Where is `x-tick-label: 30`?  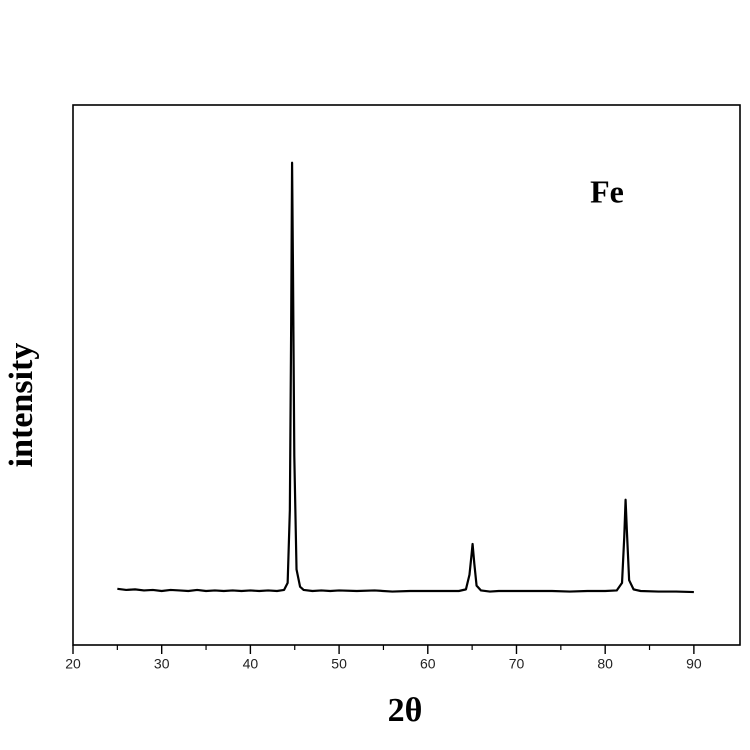 x-tick-label: 30 is located at coordinates (162, 664).